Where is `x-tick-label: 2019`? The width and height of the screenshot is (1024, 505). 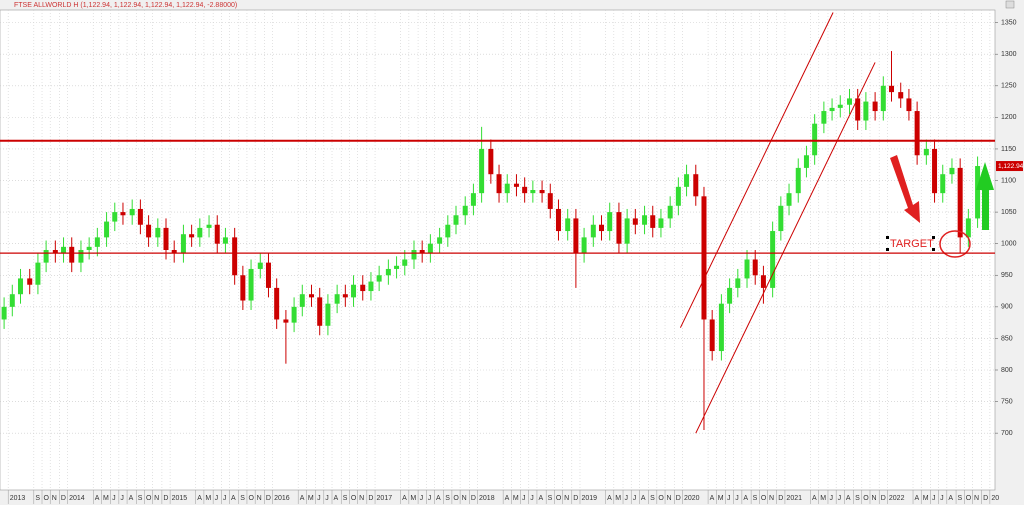 x-tick-label: 2019 is located at coordinates (589, 498).